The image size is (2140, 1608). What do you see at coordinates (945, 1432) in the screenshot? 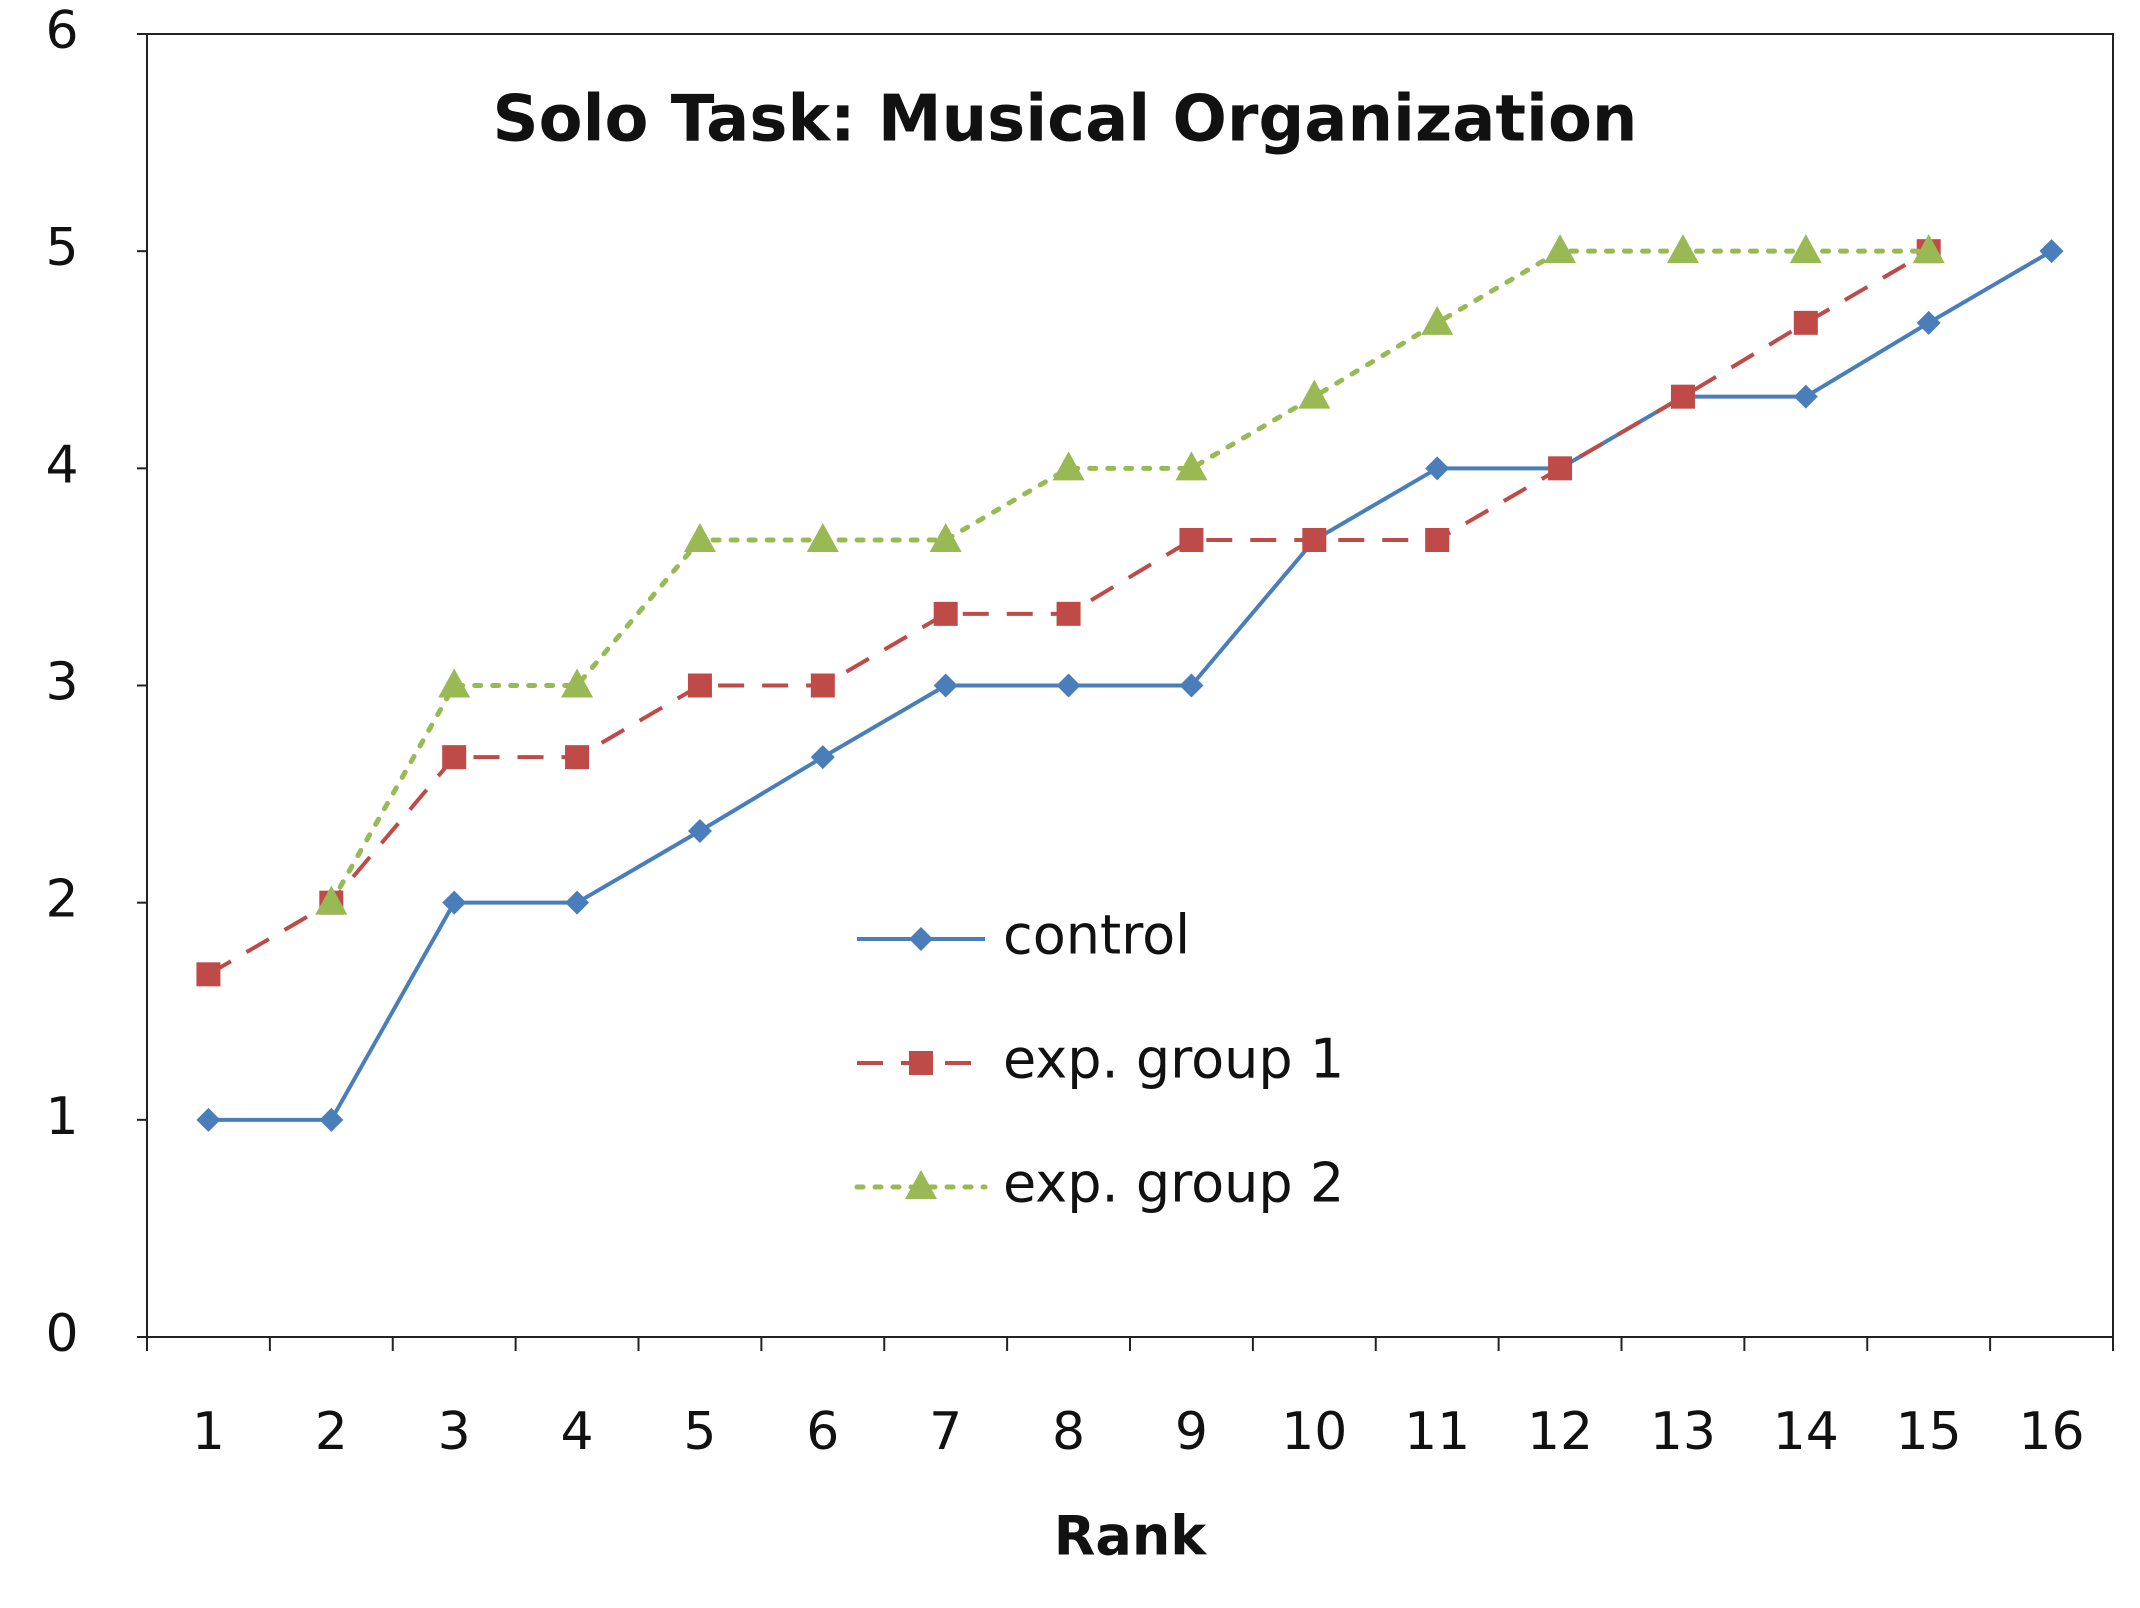
I see `x-tick-label: 7` at bounding box center [945, 1432].